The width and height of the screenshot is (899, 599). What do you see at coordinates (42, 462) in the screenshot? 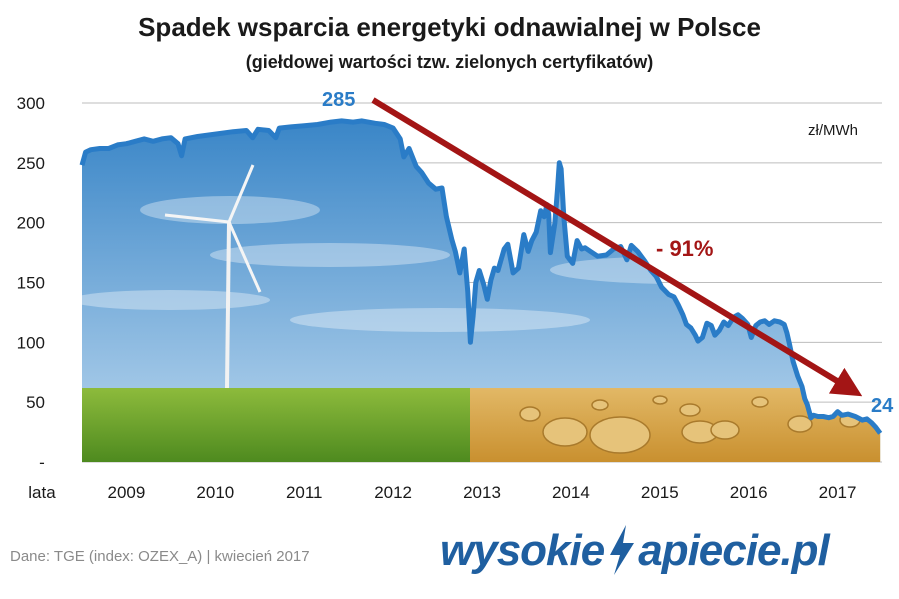
I see `y-tick-label: -` at bounding box center [42, 462].